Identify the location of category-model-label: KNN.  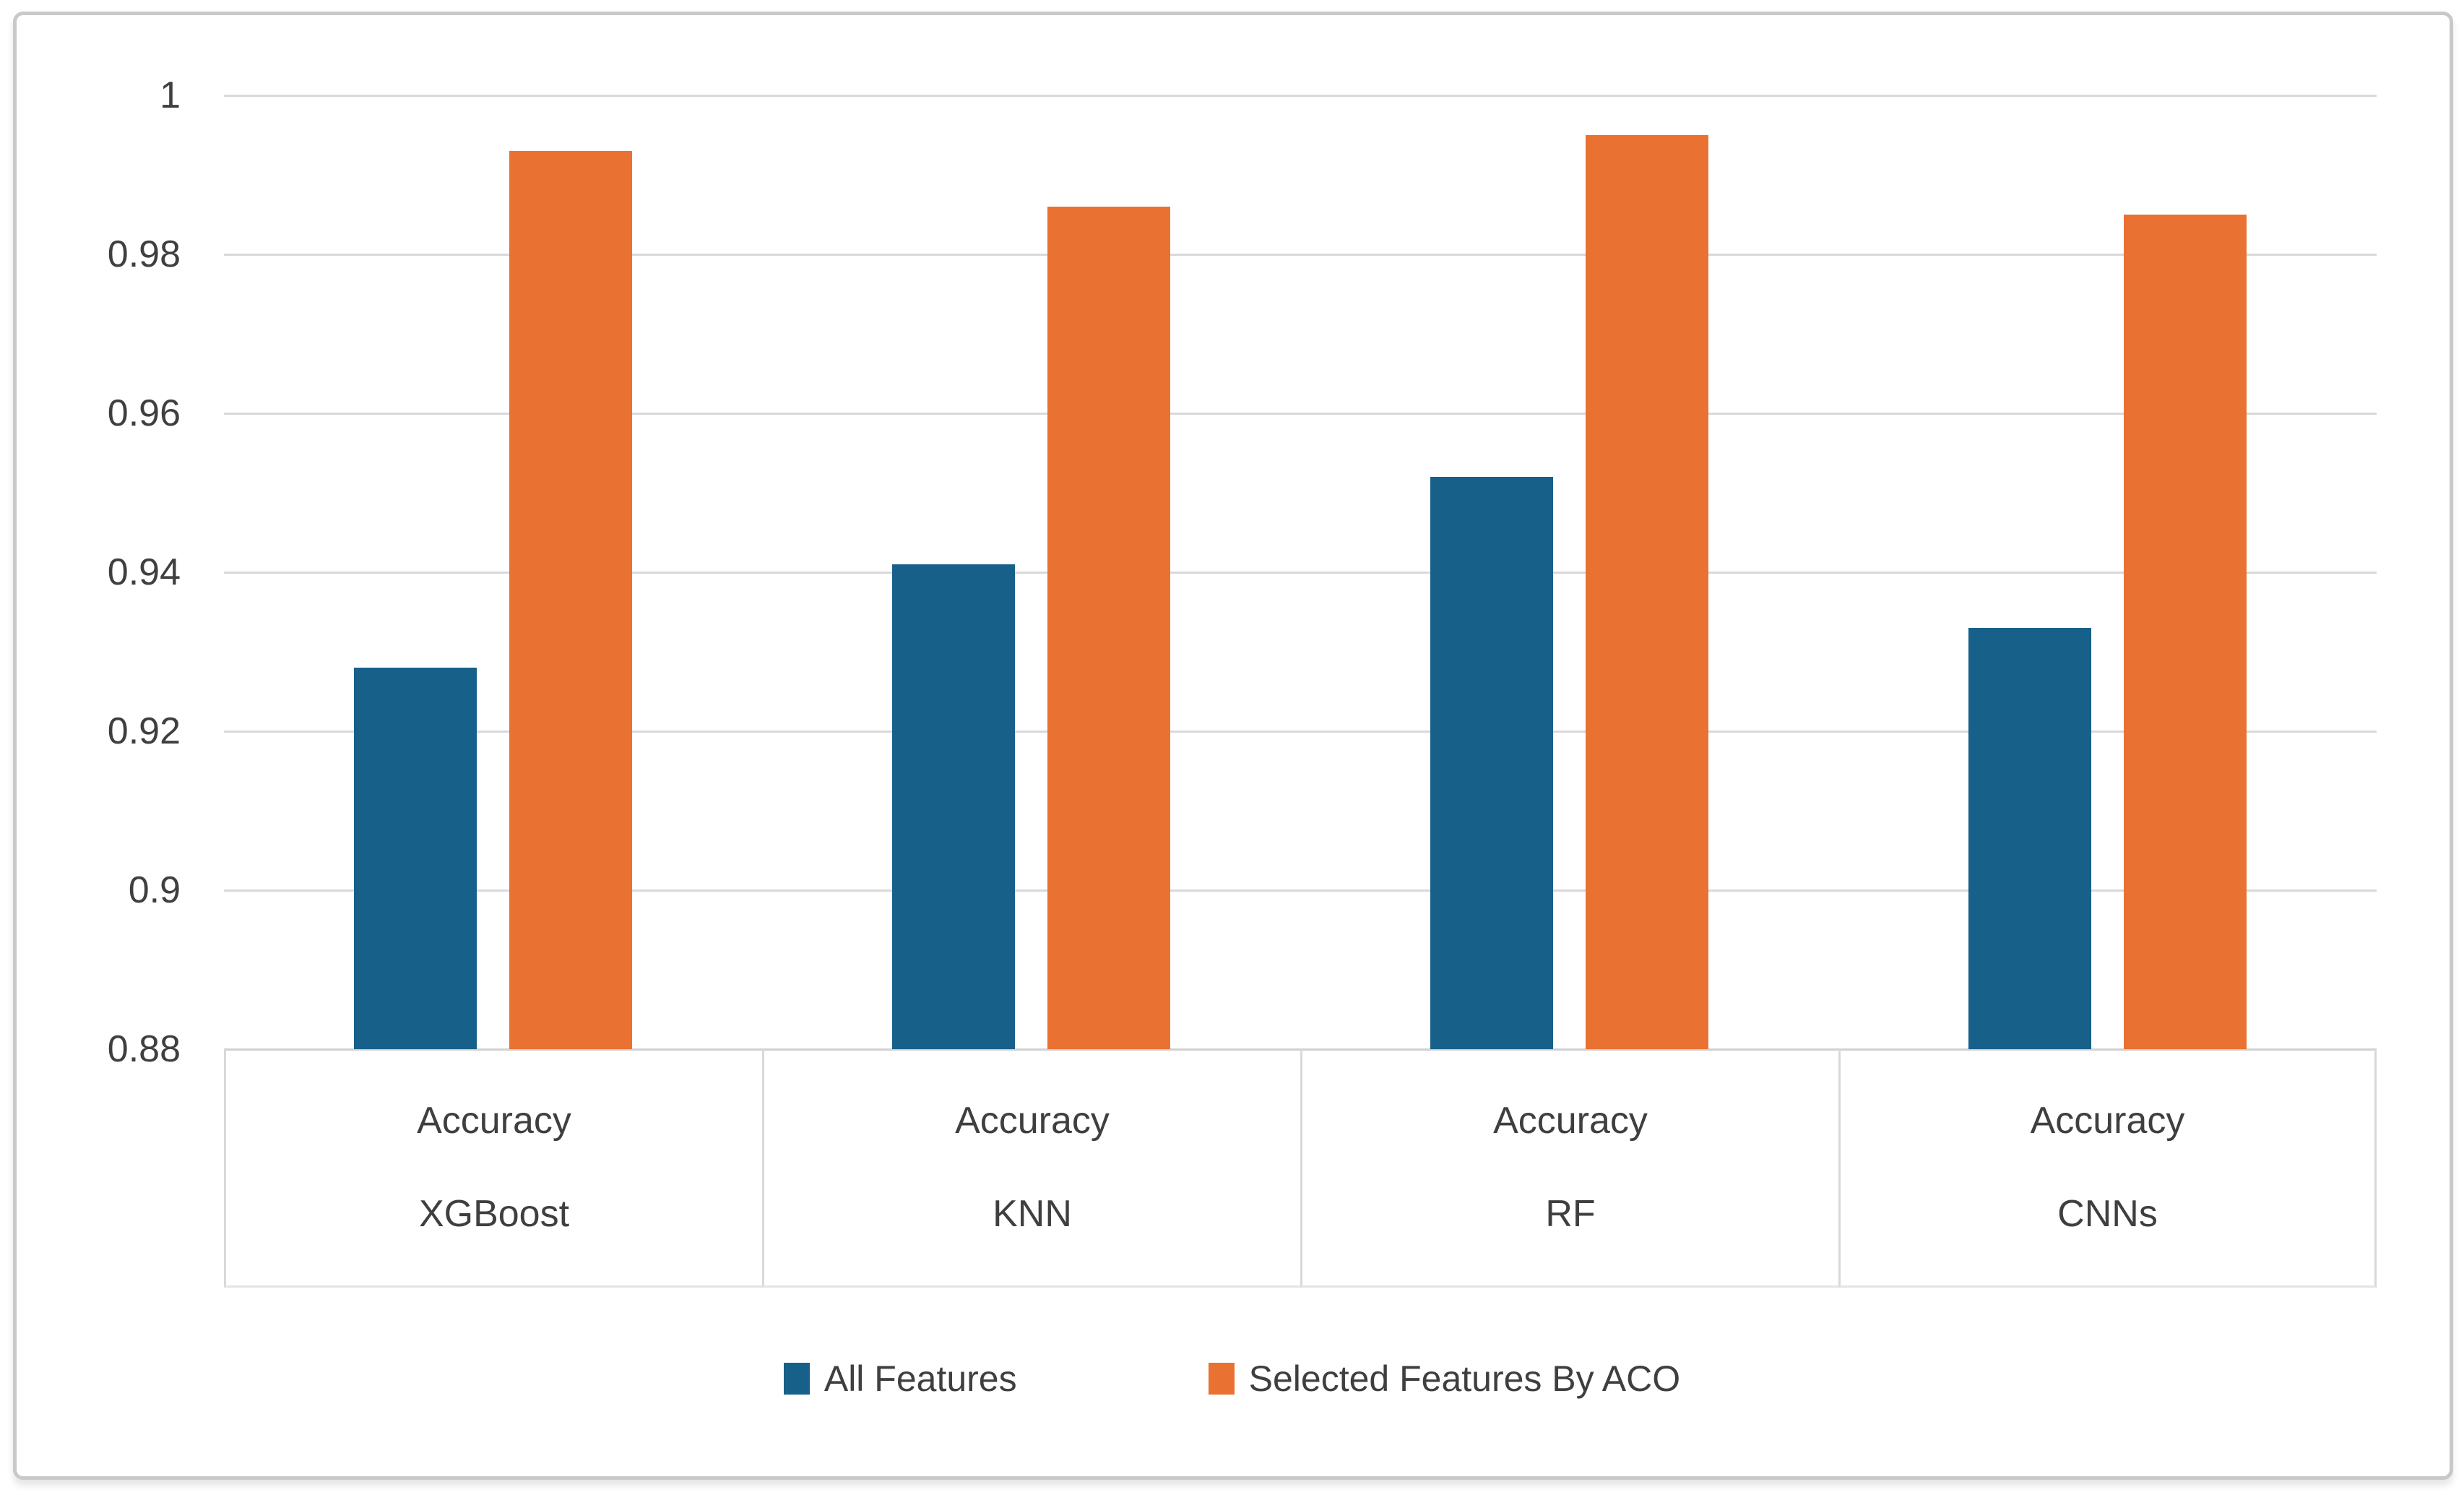
(1032, 1214).